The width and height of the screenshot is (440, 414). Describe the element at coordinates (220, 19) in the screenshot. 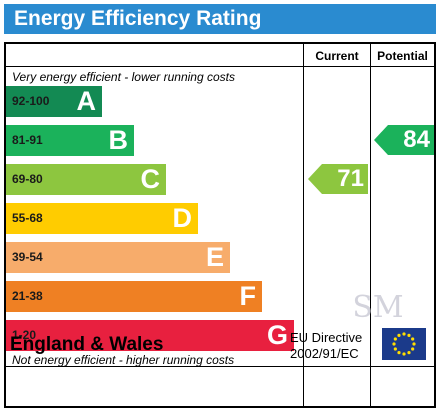

I see `rating-title: Energy Efficiency Rating` at that location.